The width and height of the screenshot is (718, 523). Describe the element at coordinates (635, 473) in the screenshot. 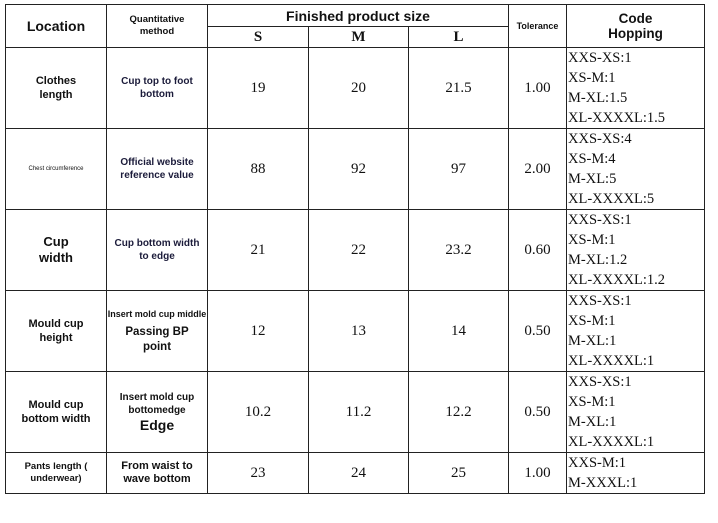

I see `code-hopping-cell: XXS-M:1 M-XXXL:1` at that location.